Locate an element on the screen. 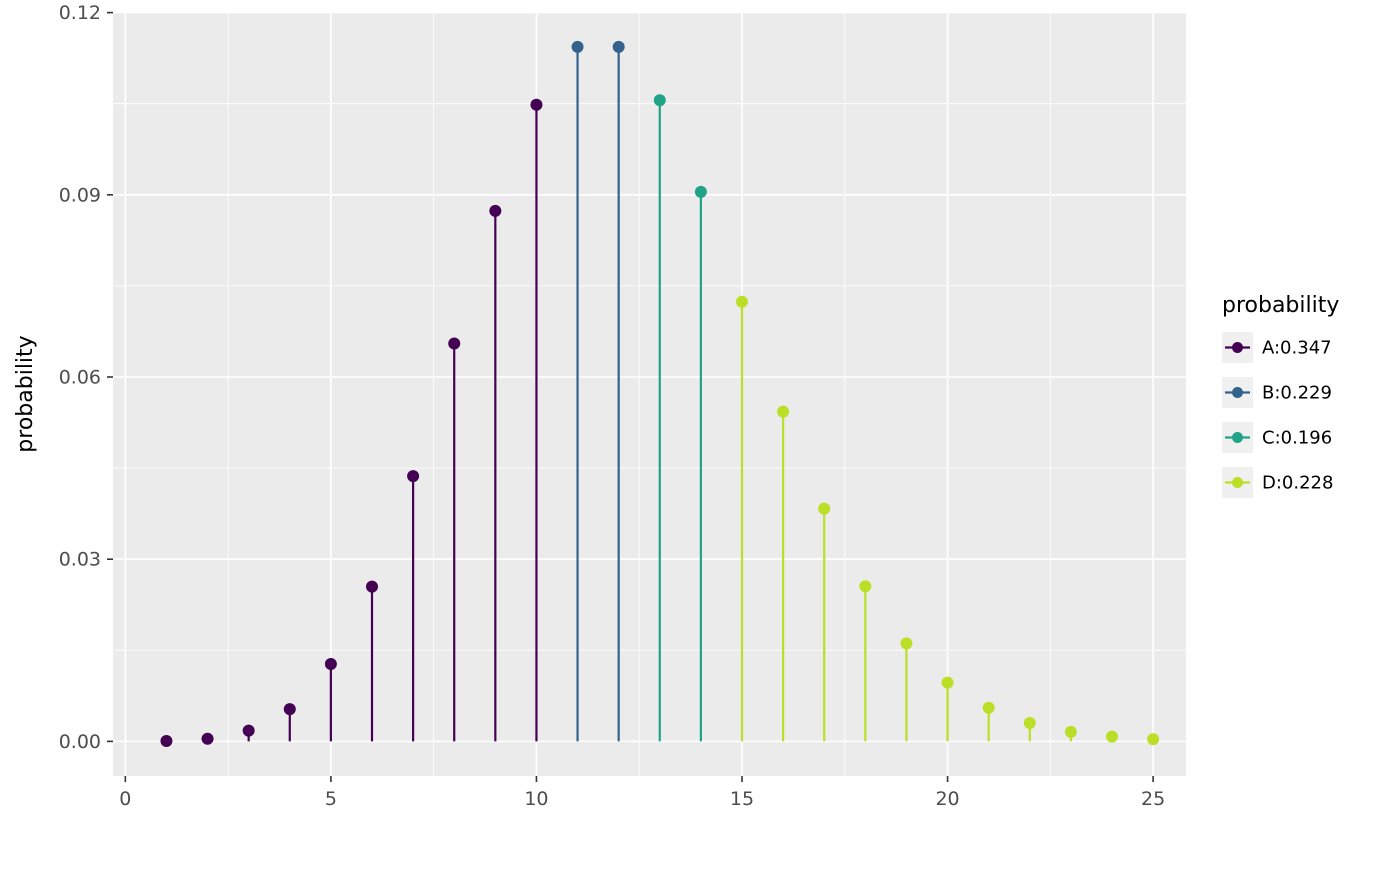  legend-entry-label: A:0.347 is located at coordinates (1297, 348).